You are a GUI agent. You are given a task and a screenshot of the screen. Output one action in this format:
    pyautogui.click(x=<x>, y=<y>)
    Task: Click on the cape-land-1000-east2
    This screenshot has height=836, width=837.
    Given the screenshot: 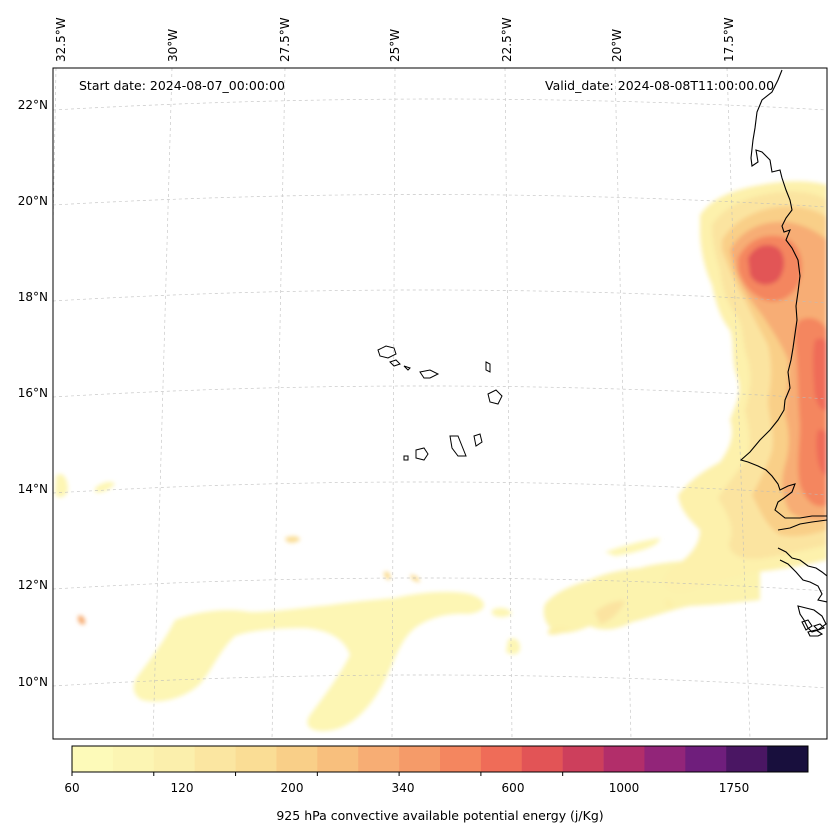 What is the action you would take?
    pyautogui.click(x=821, y=452)
    